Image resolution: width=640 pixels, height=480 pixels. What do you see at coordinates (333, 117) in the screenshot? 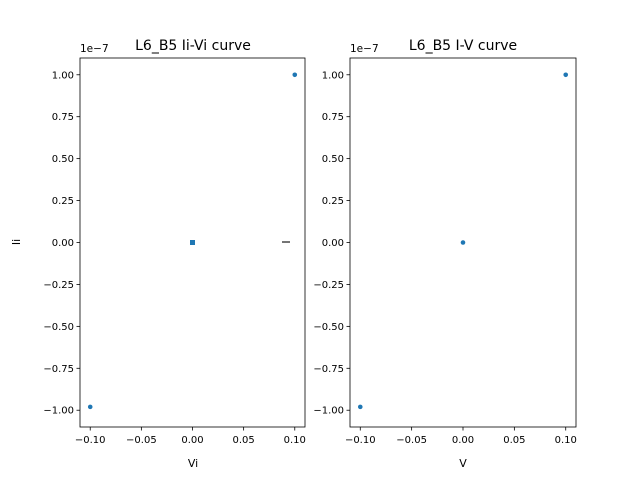
I see `right-y-tick-label: 0.75` at bounding box center [333, 117].